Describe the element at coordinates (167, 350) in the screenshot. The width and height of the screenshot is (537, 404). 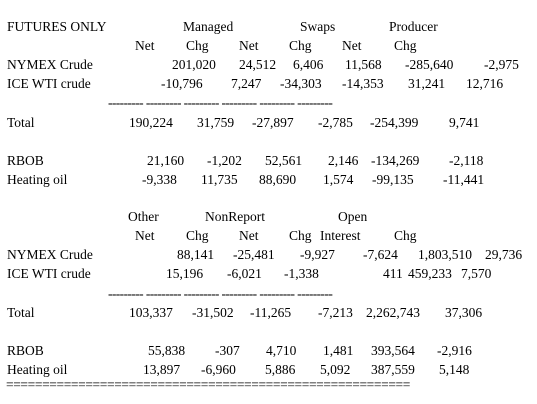
I see `table-cell: 55,838` at that location.